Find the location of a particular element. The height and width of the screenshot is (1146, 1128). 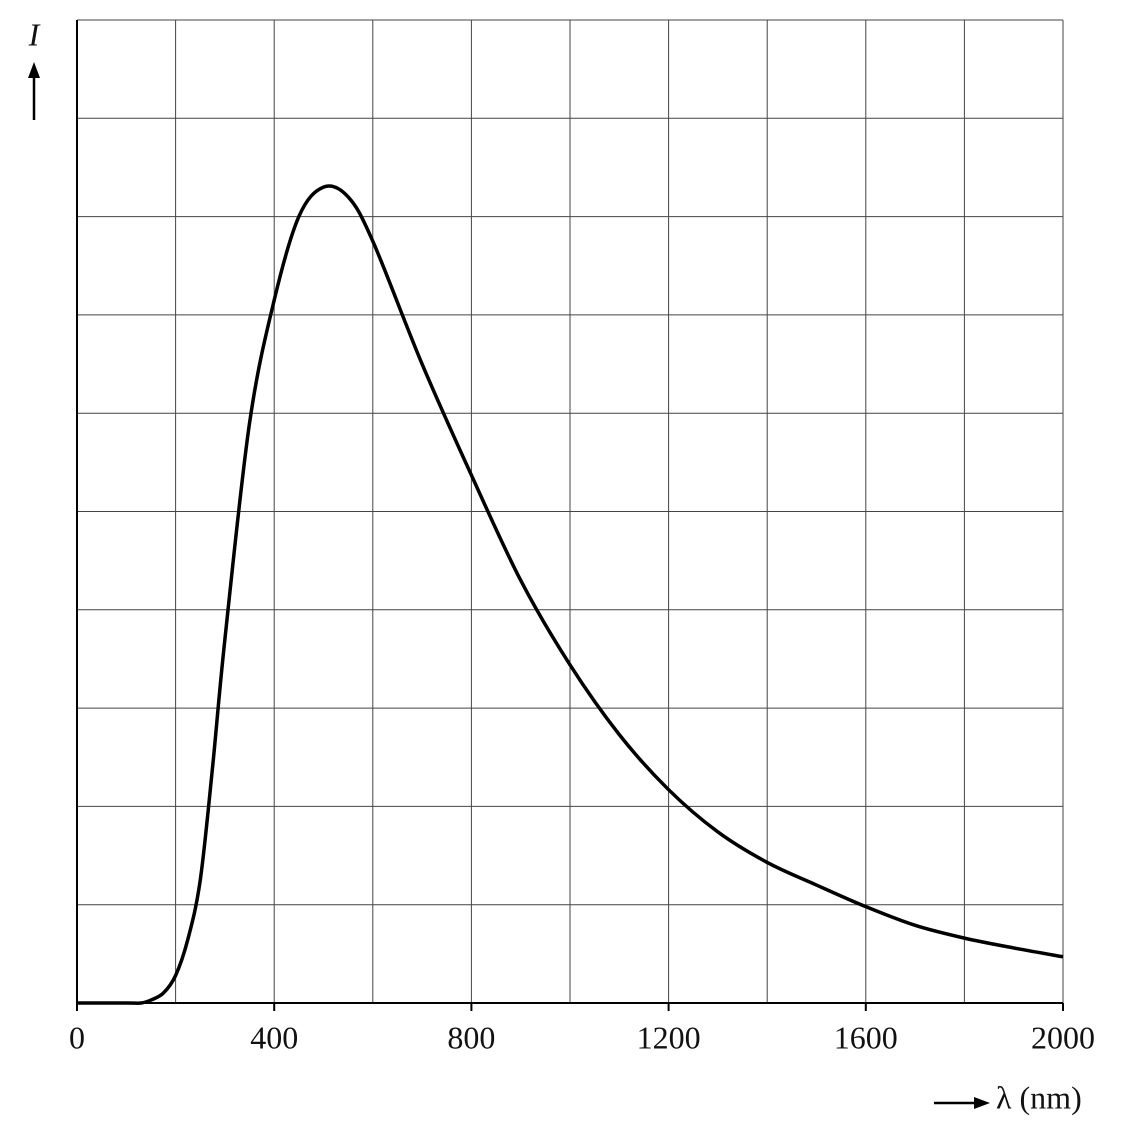

x-arrow is located at coordinates (962, 1103).